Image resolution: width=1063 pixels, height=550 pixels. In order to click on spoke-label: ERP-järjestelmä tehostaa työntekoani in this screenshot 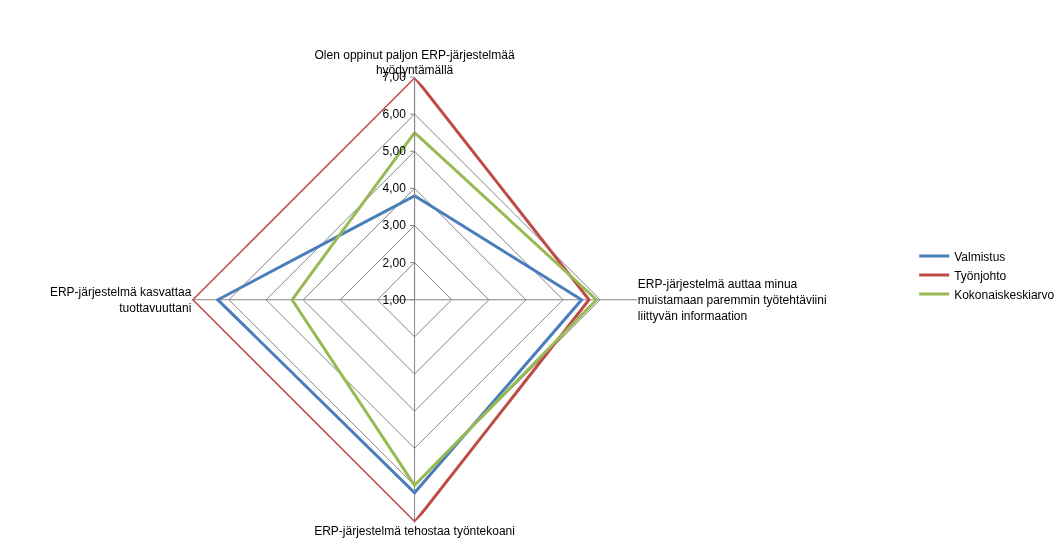, I will do `click(414, 531)`.